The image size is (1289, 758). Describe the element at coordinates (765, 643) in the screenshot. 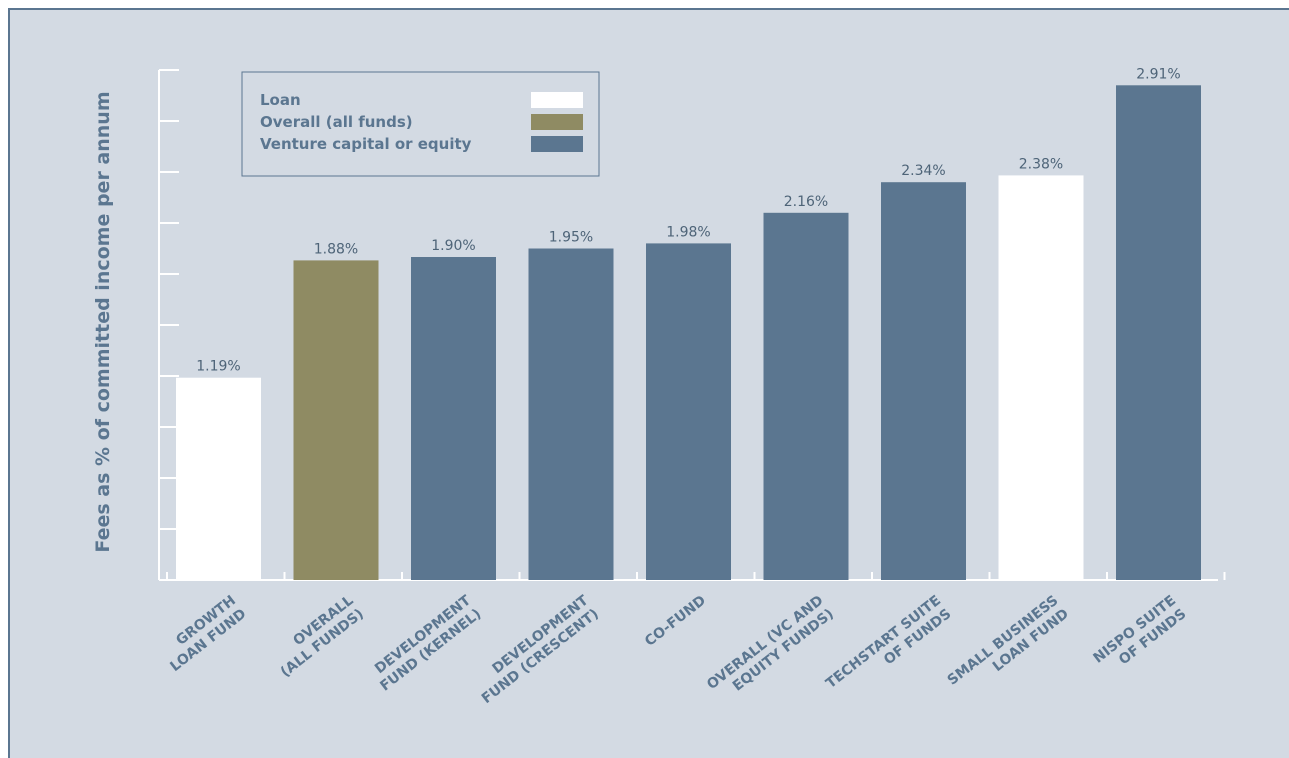

I see `category-label-line: OVERALL (VC AND` at that location.